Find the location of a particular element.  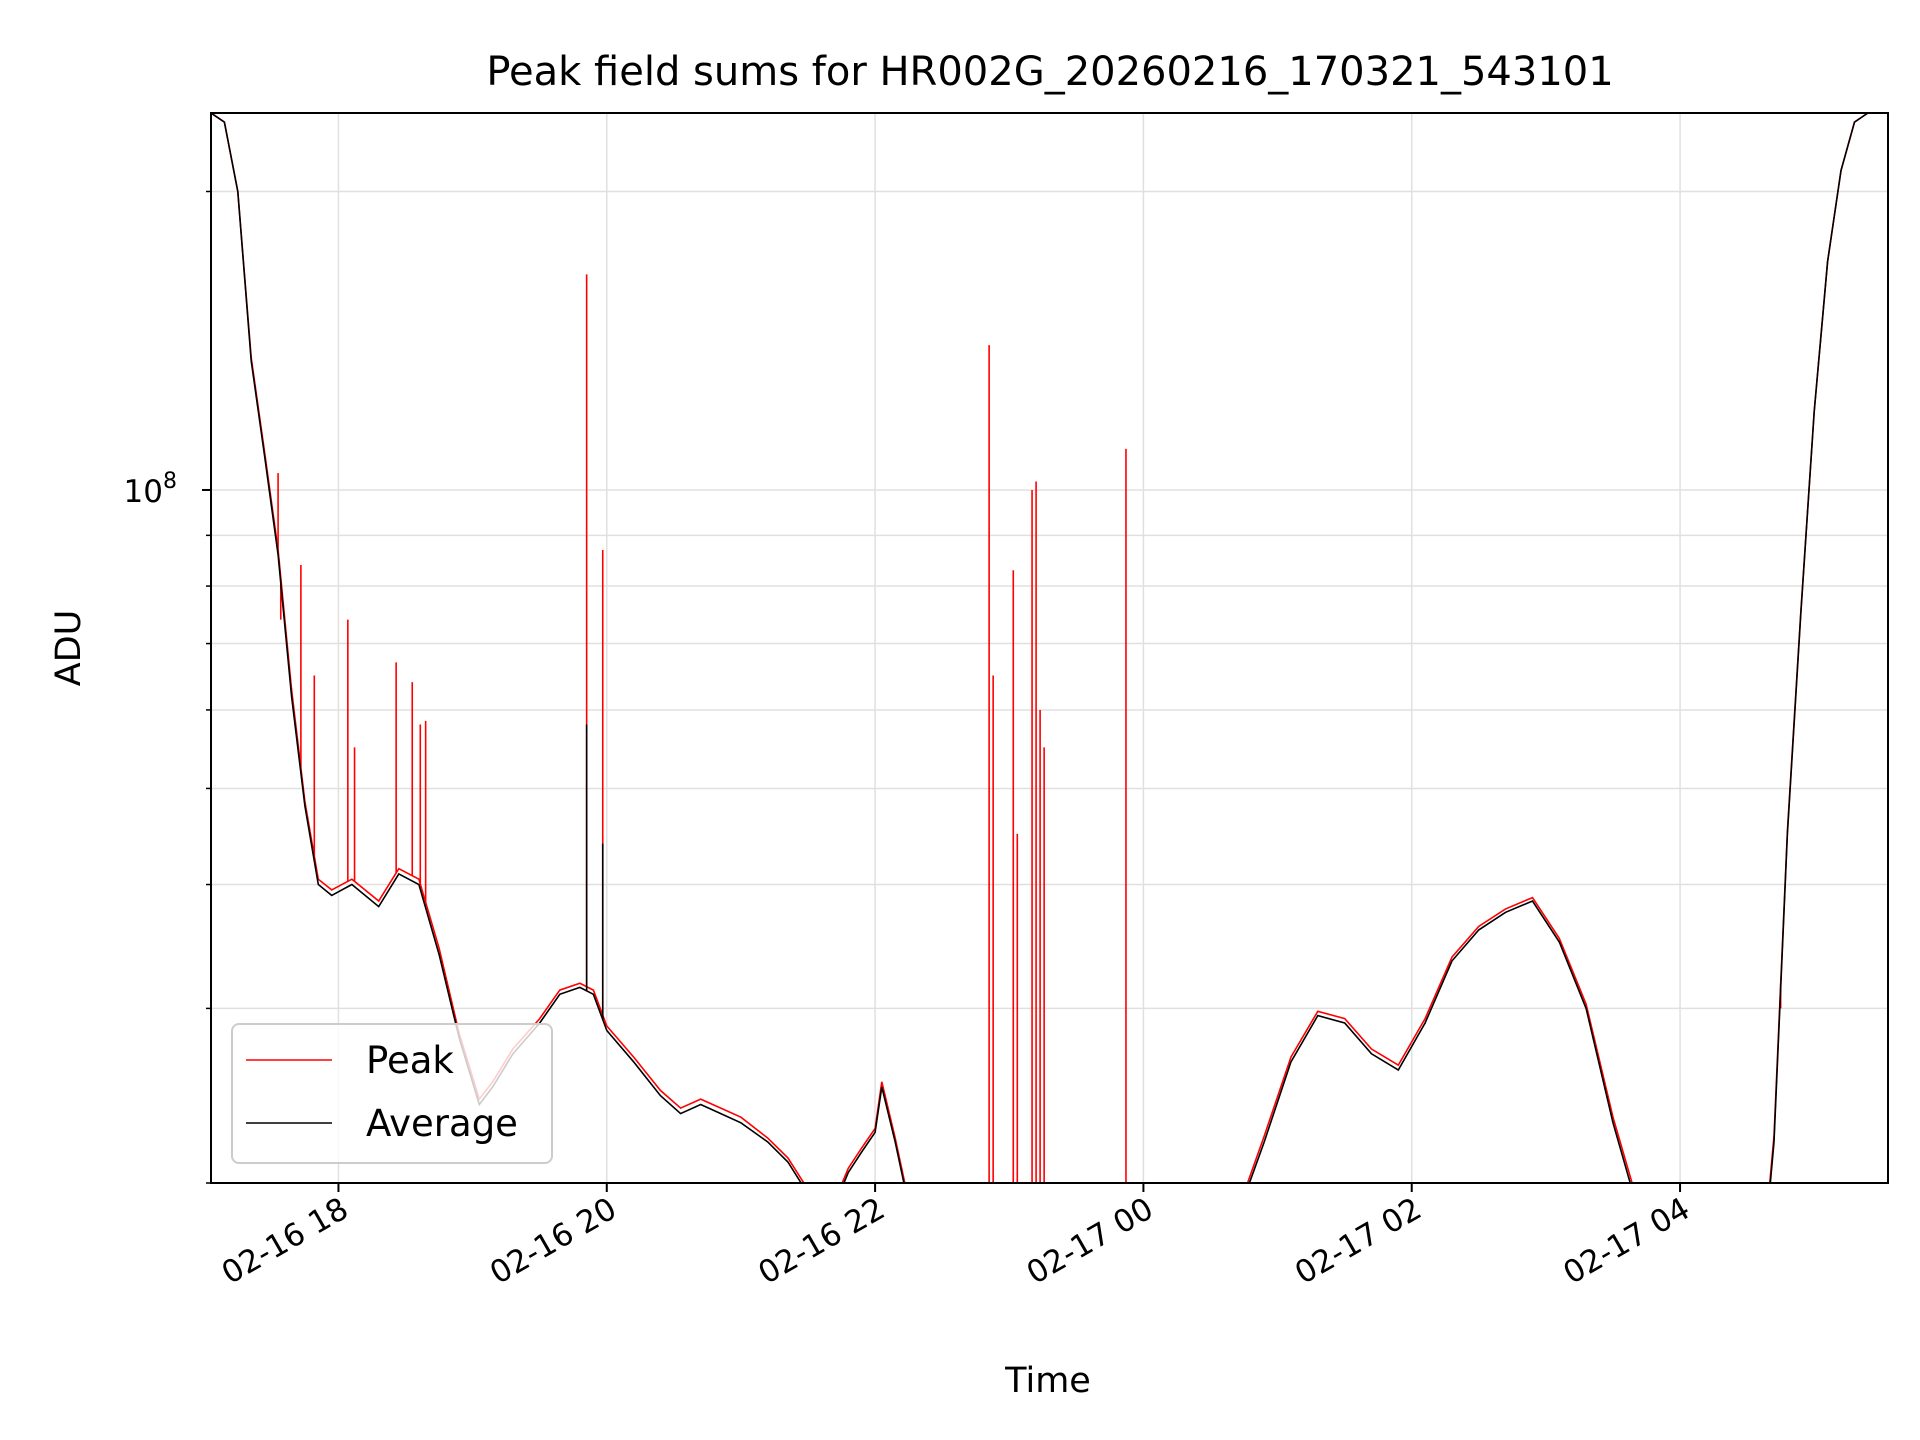

legend-box is located at coordinates (392, 1093).